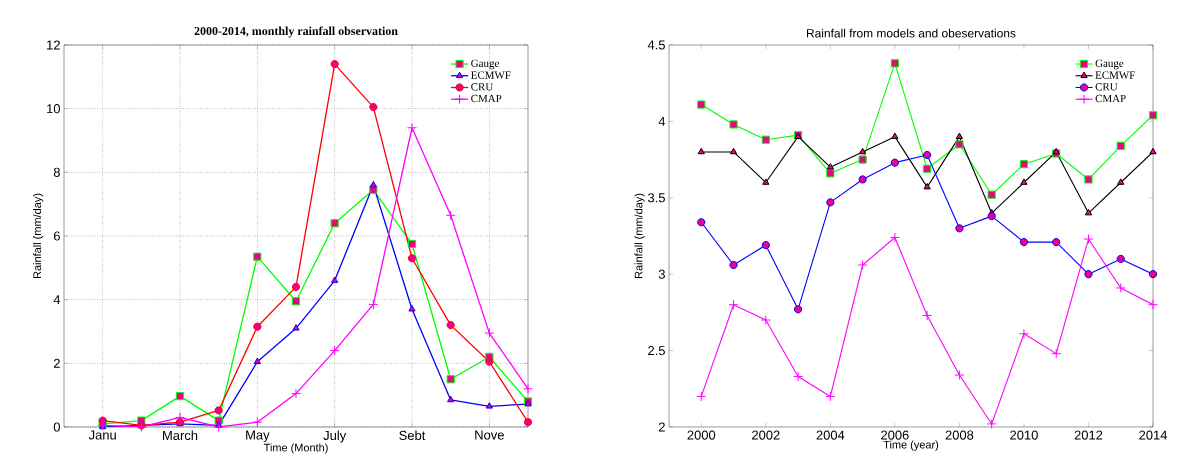  I want to click on x-axis-title: Time (year), so click(911, 445).